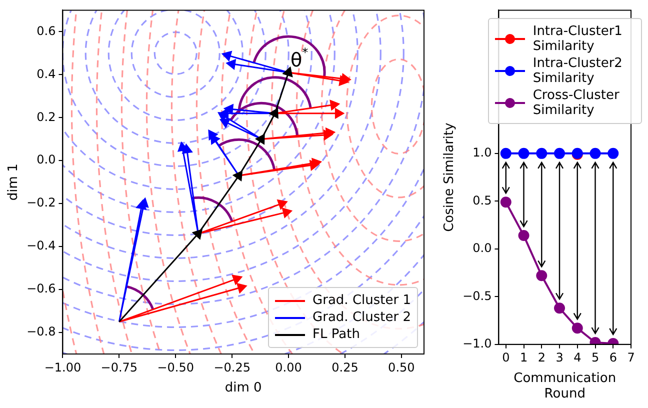 The height and width of the screenshot is (408, 648). I want to click on y-tick-label: −0.4, so click(41, 245).